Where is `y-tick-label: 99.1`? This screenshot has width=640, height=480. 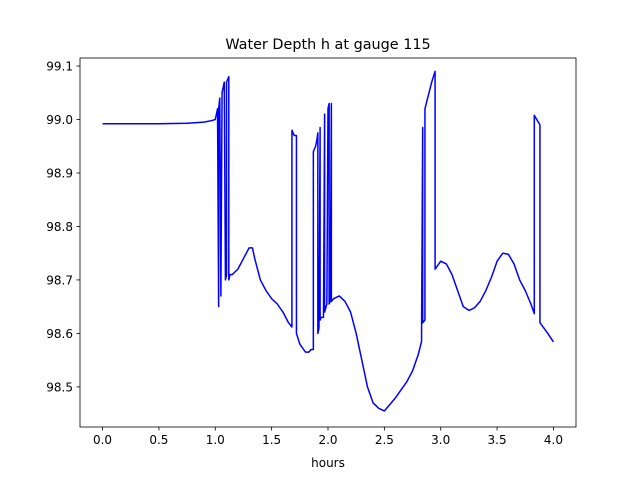 y-tick-label: 99.1 is located at coordinates (59, 67).